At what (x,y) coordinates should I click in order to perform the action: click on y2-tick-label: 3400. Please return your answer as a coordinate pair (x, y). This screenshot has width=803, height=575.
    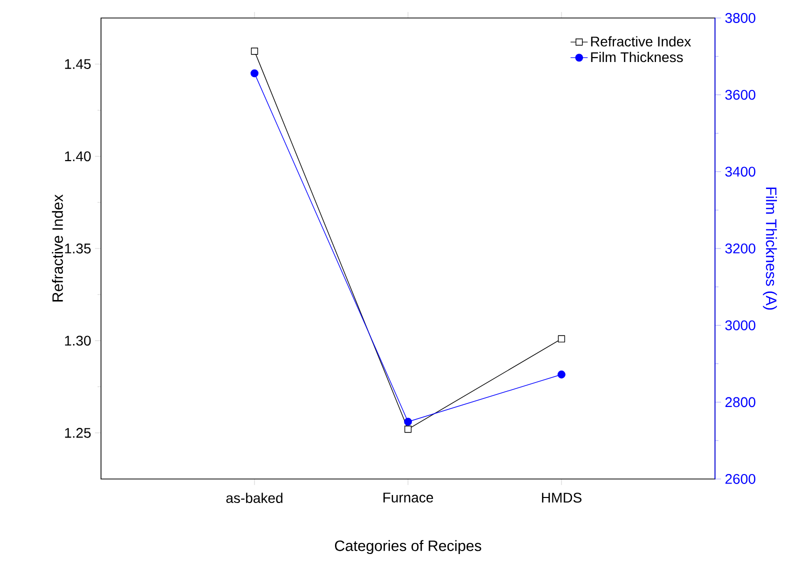
    Looking at the image, I should click on (740, 171).